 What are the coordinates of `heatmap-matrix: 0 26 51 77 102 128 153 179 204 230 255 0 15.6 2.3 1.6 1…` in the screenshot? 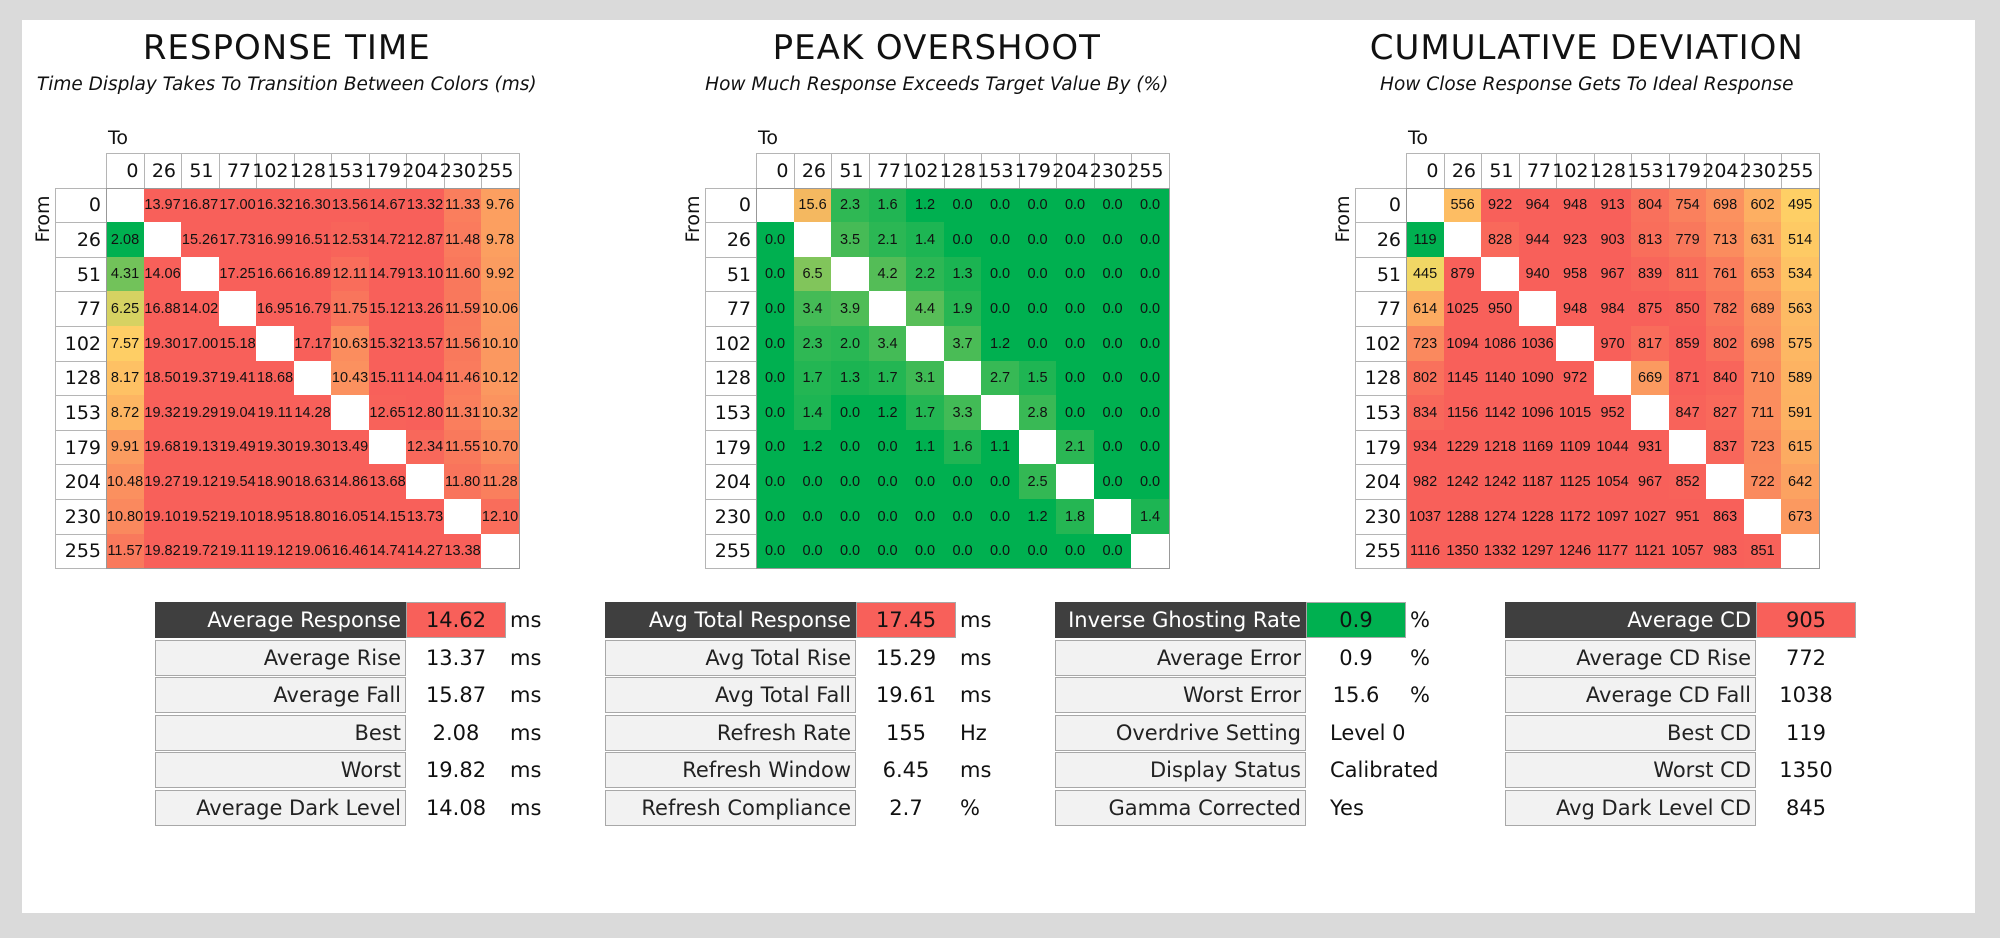 It's located at (937, 361).